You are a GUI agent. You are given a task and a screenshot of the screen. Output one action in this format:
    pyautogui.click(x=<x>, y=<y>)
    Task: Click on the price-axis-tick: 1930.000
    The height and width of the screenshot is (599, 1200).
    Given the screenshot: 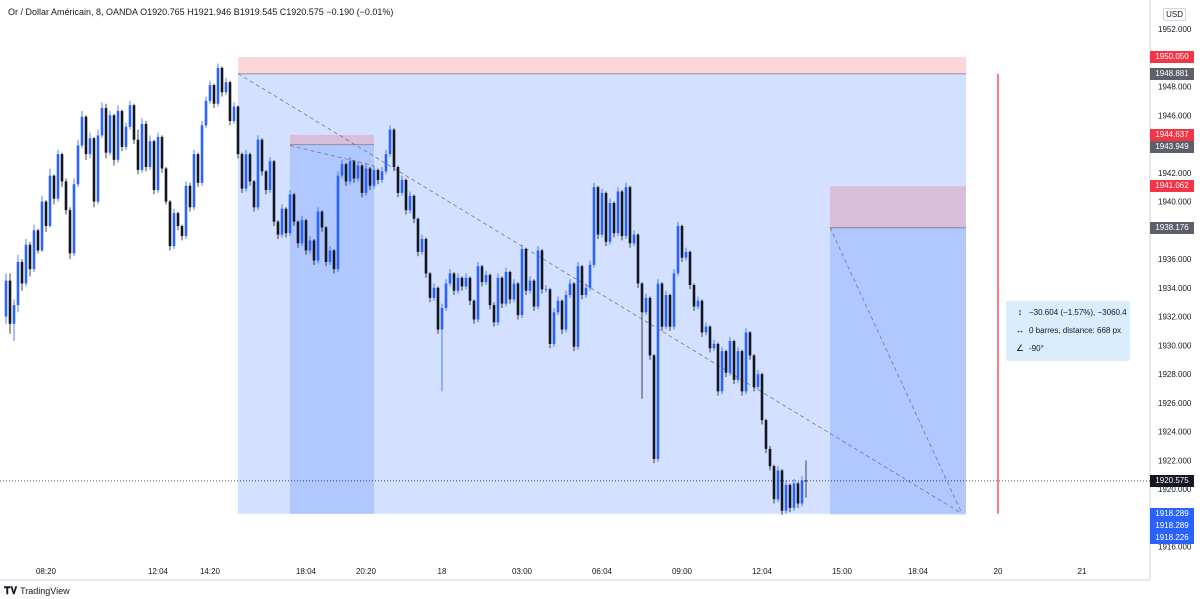 What is the action you would take?
    pyautogui.click(x=1175, y=345)
    